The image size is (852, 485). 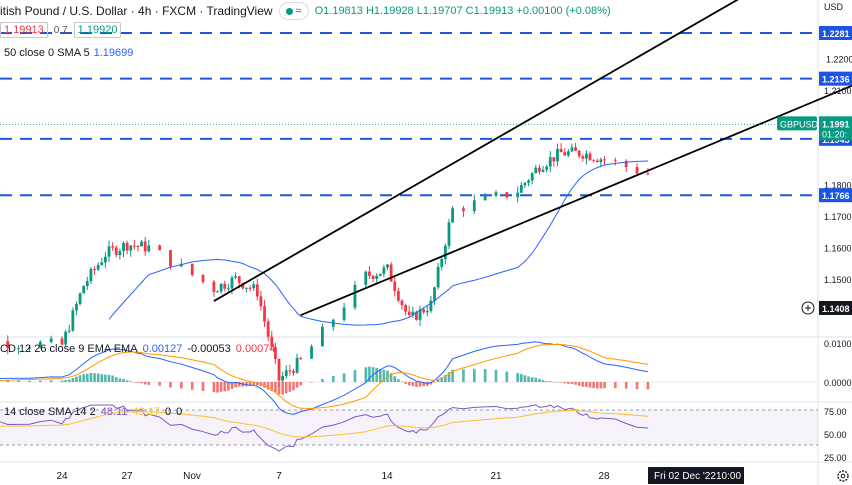 What do you see at coordinates (324, 378) in the screenshot?
I see `macd-line` at bounding box center [324, 378].